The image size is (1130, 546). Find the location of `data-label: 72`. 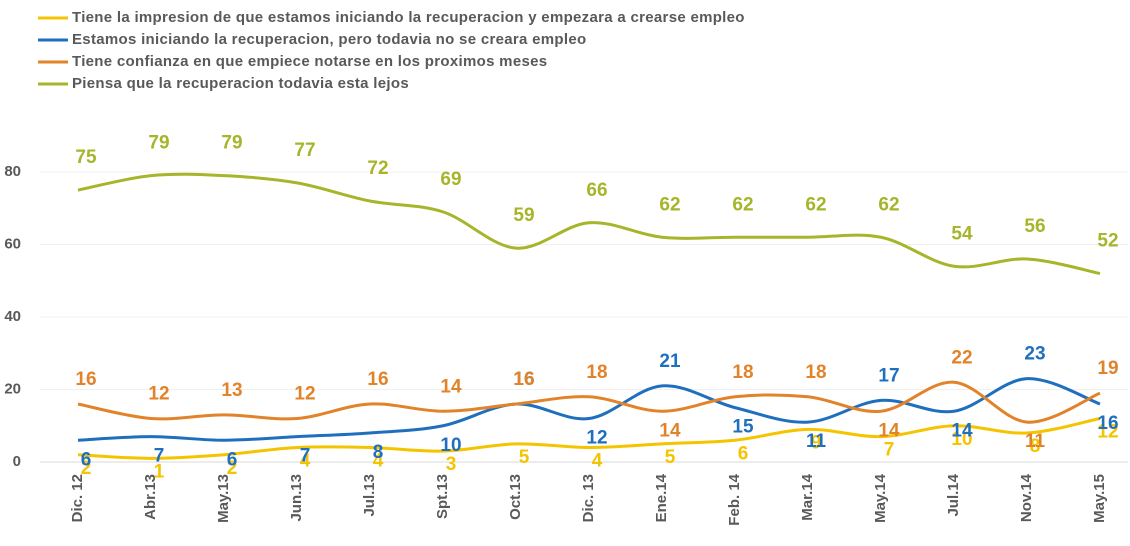

data-label: 72 is located at coordinates (377, 168).